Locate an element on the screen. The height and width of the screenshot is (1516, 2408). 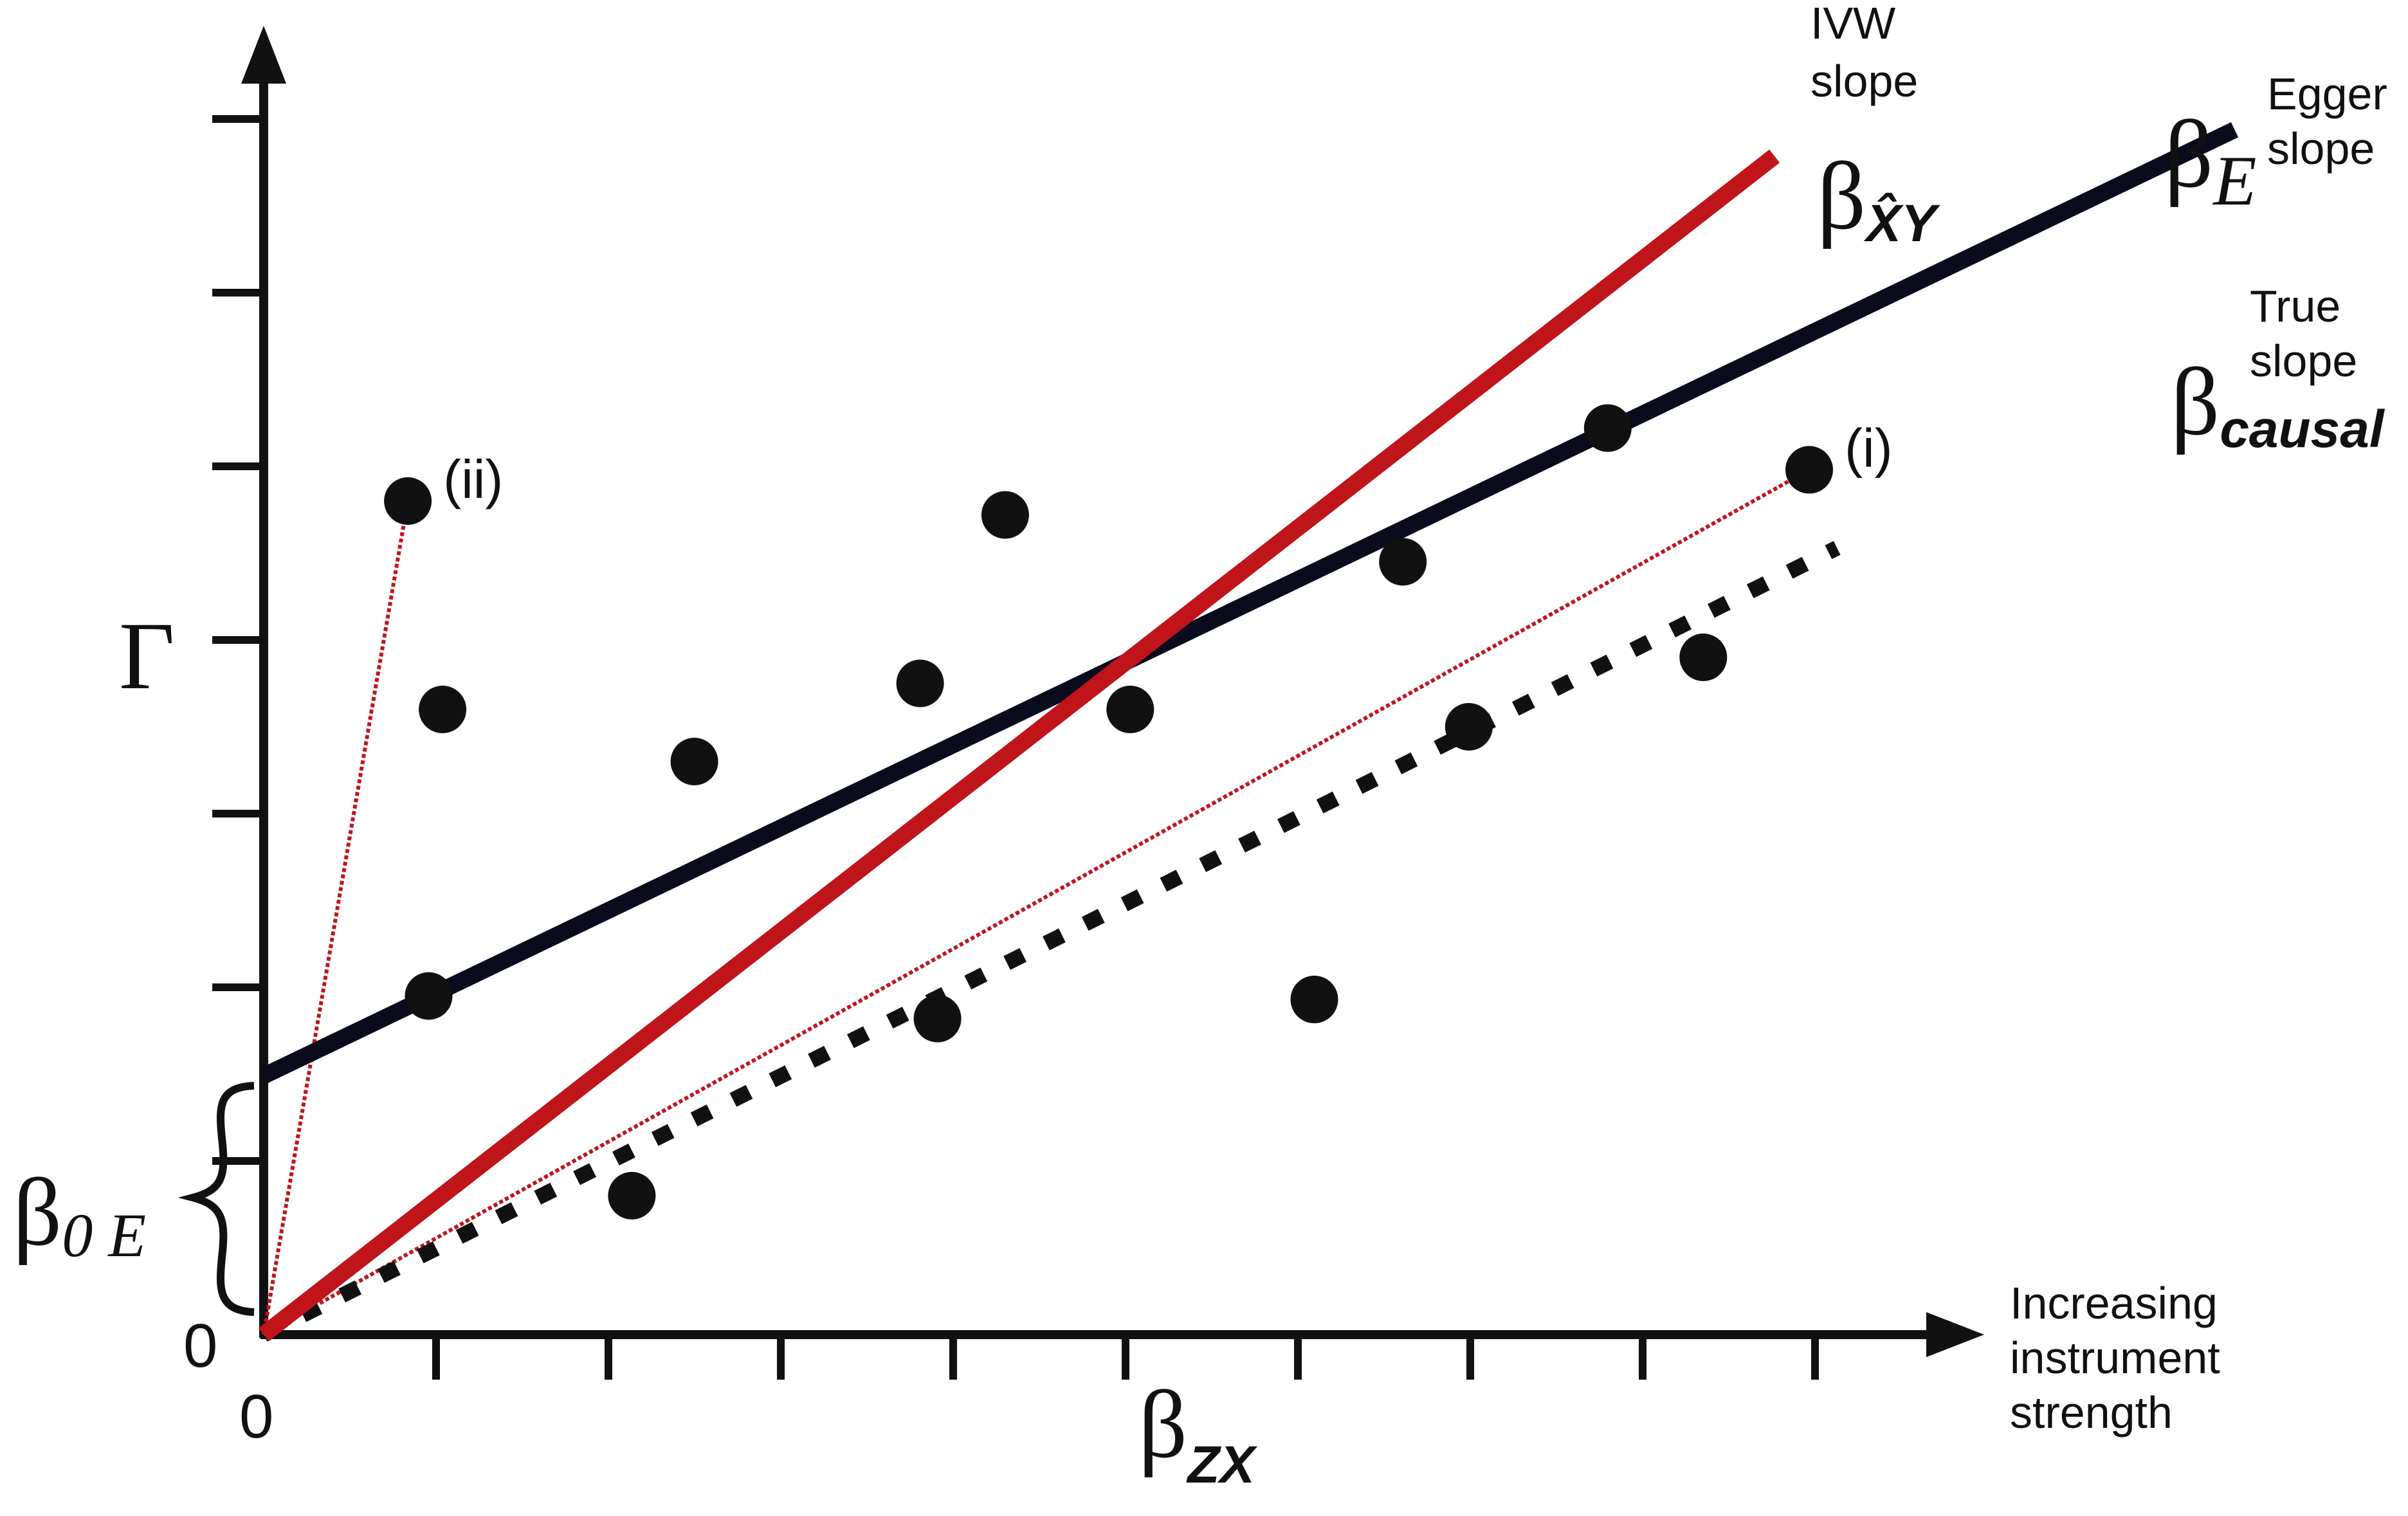
brace-icon is located at coordinates (216, 1199).